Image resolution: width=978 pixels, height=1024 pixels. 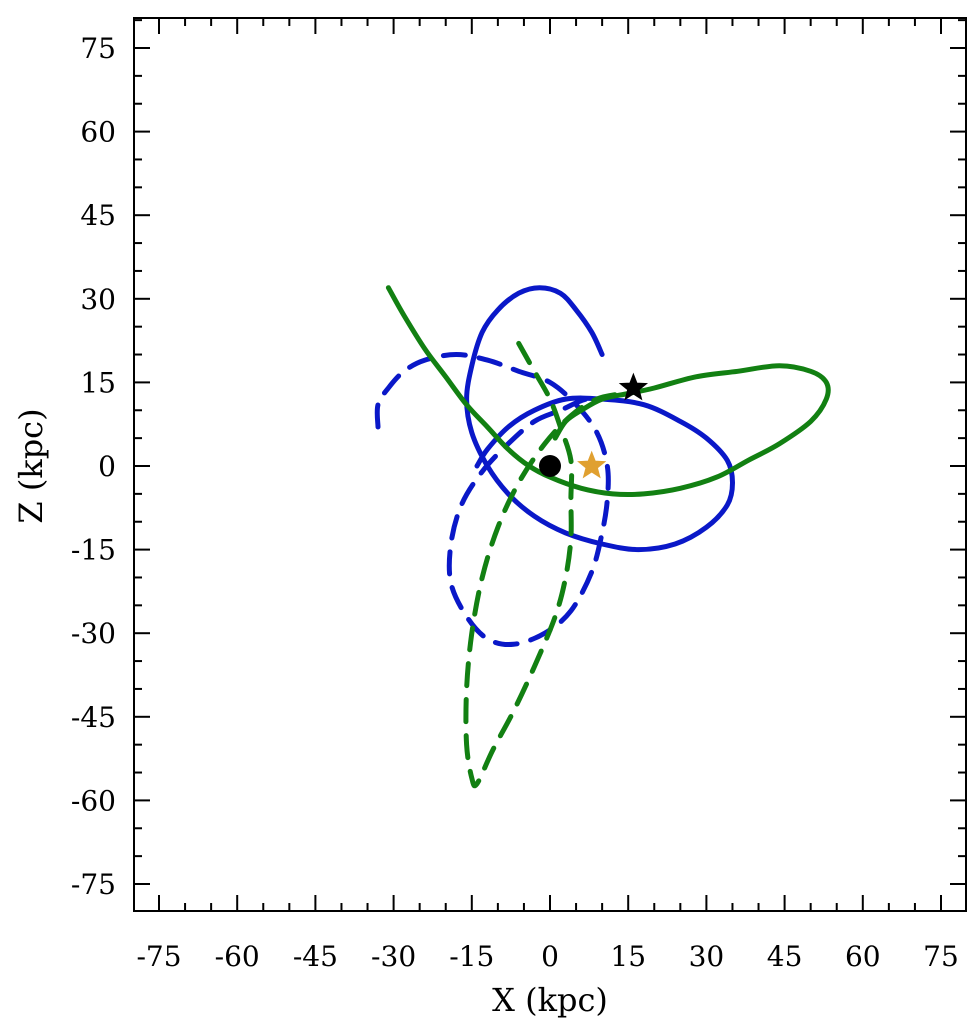 What do you see at coordinates (315, 956) in the screenshot?
I see `x-tick-label: -45` at bounding box center [315, 956].